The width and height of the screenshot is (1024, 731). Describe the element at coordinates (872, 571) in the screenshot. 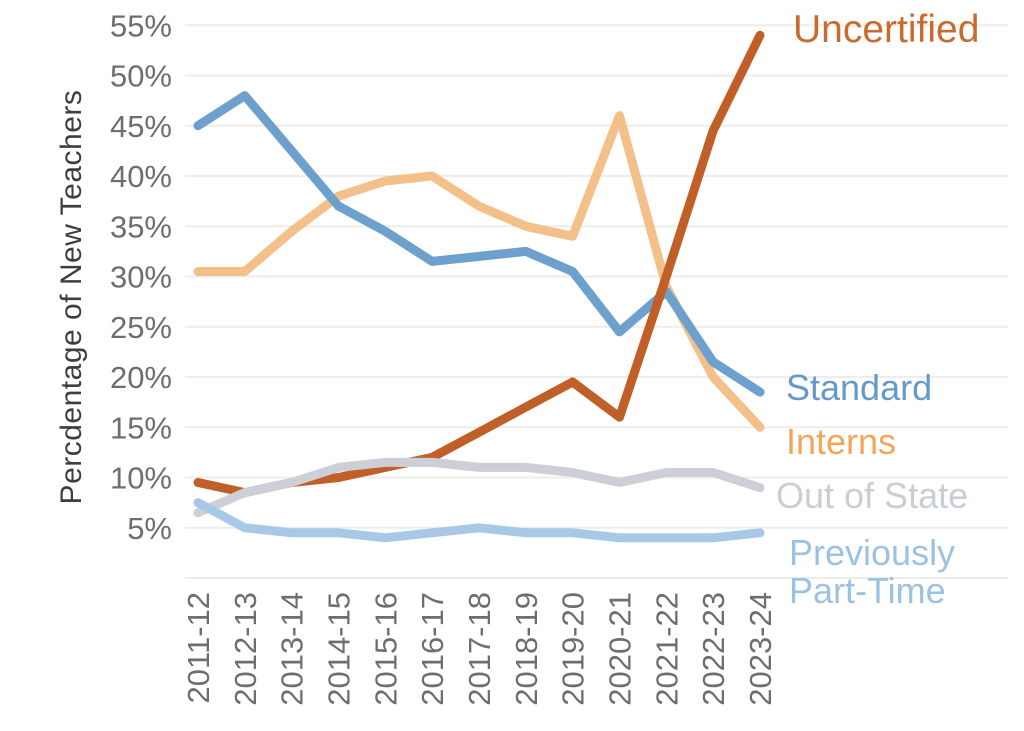

I see `series-label-previously-part-time: Previously Part-Time` at that location.